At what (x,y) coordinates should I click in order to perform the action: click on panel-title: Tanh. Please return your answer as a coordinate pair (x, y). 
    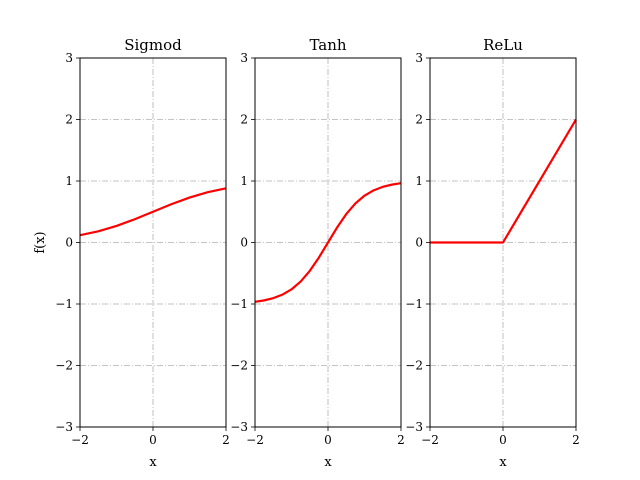
    Looking at the image, I should click on (327, 45).